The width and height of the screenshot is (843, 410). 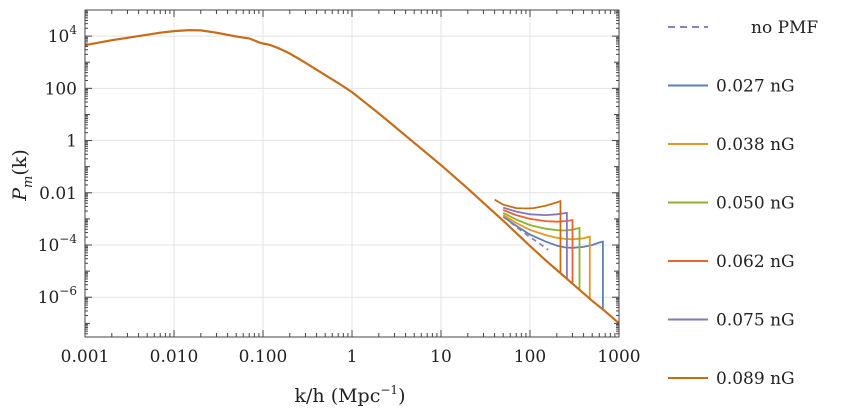 What do you see at coordinates (755, 262) in the screenshot?
I see `legend-label: 0.062 nG` at bounding box center [755, 262].